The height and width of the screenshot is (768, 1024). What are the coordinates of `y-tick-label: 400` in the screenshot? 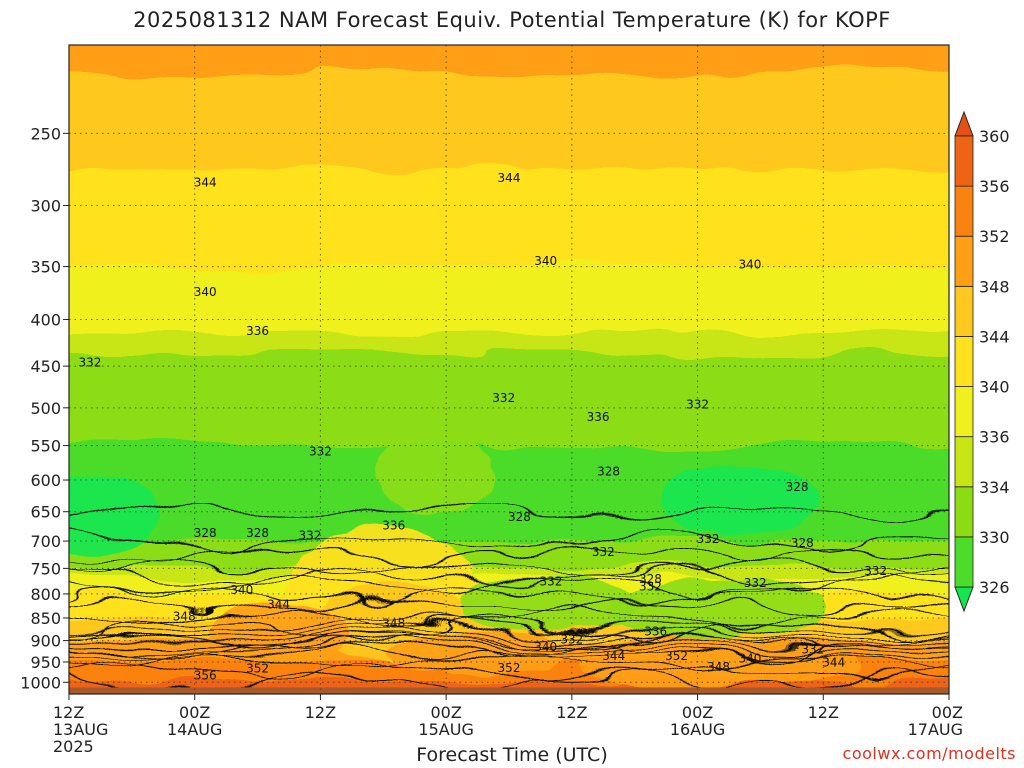 It's located at (45, 319).